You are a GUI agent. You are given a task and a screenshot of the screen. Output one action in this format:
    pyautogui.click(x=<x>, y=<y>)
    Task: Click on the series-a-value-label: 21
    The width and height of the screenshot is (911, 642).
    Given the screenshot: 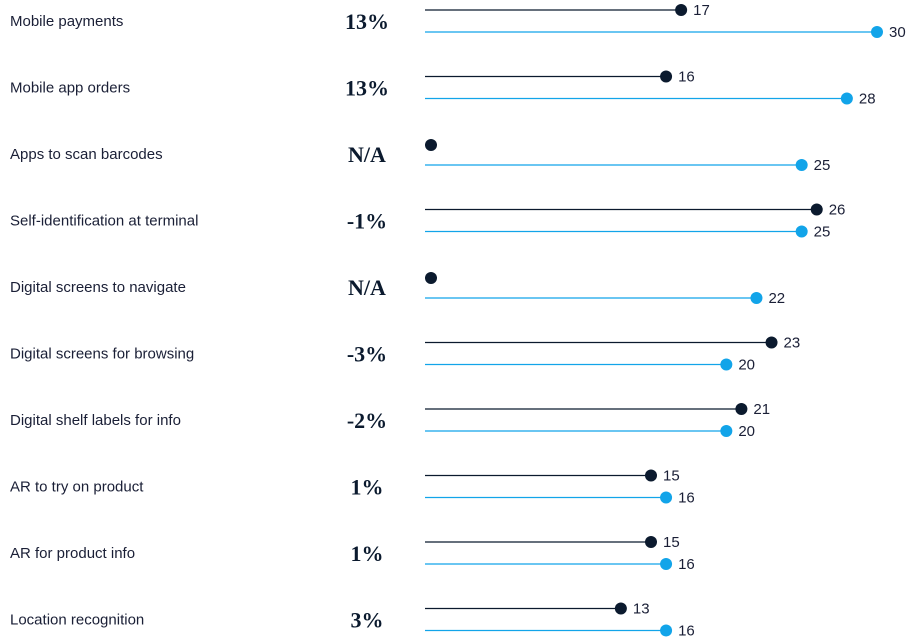 What is the action you would take?
    pyautogui.click(x=761, y=409)
    